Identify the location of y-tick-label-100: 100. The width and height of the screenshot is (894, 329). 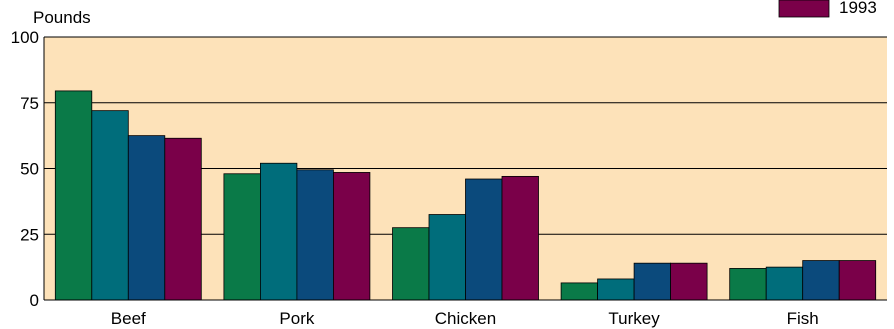
(25, 37).